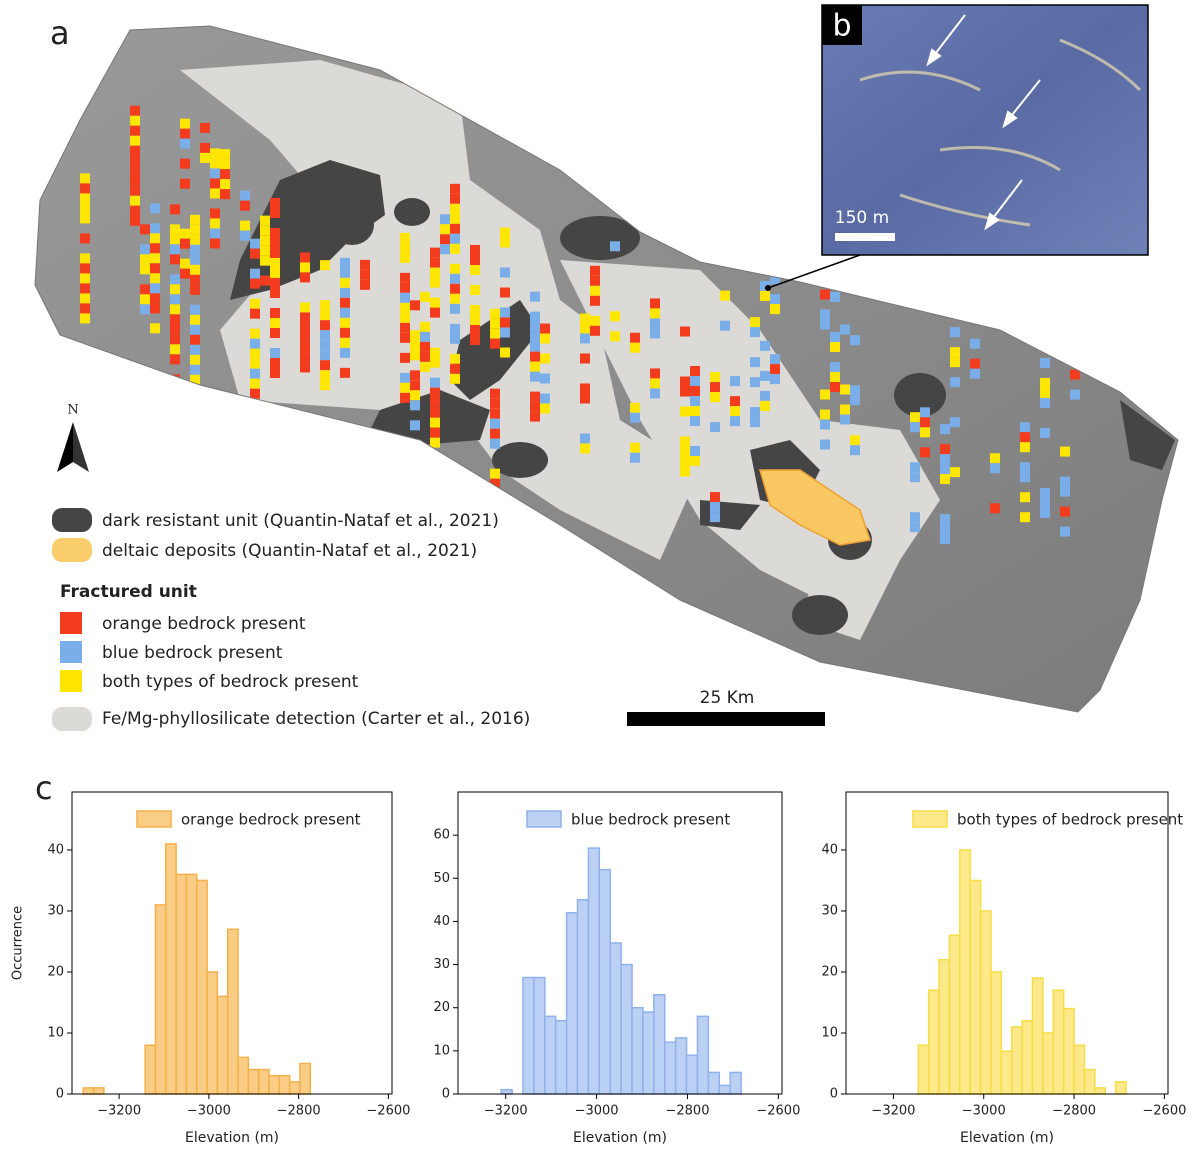 This screenshot has width=1199, height=1149. What do you see at coordinates (1074, 1111) in the screenshot?
I see `x-tick-label: −2800` at bounding box center [1074, 1111].